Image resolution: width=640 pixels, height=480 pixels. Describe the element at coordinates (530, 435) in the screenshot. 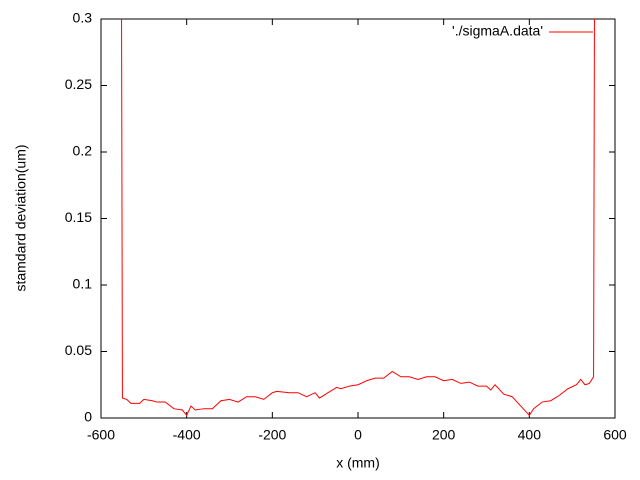

I see `x-tick-label: 400` at that location.